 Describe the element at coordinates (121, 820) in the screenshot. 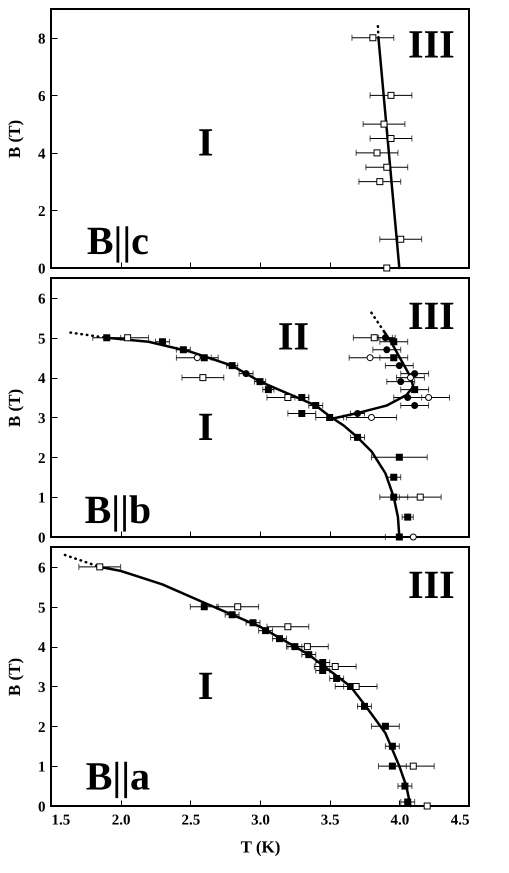

I see `x-tick-label: 2.0` at that location.